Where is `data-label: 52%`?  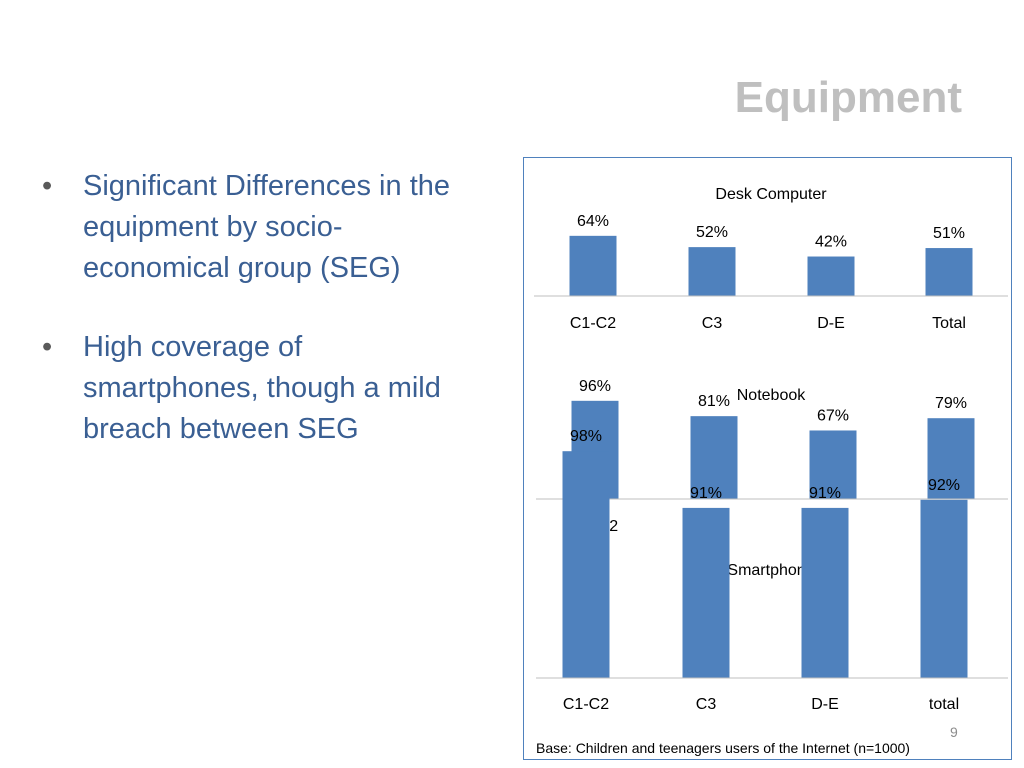 data-label: 52% is located at coordinates (712, 232).